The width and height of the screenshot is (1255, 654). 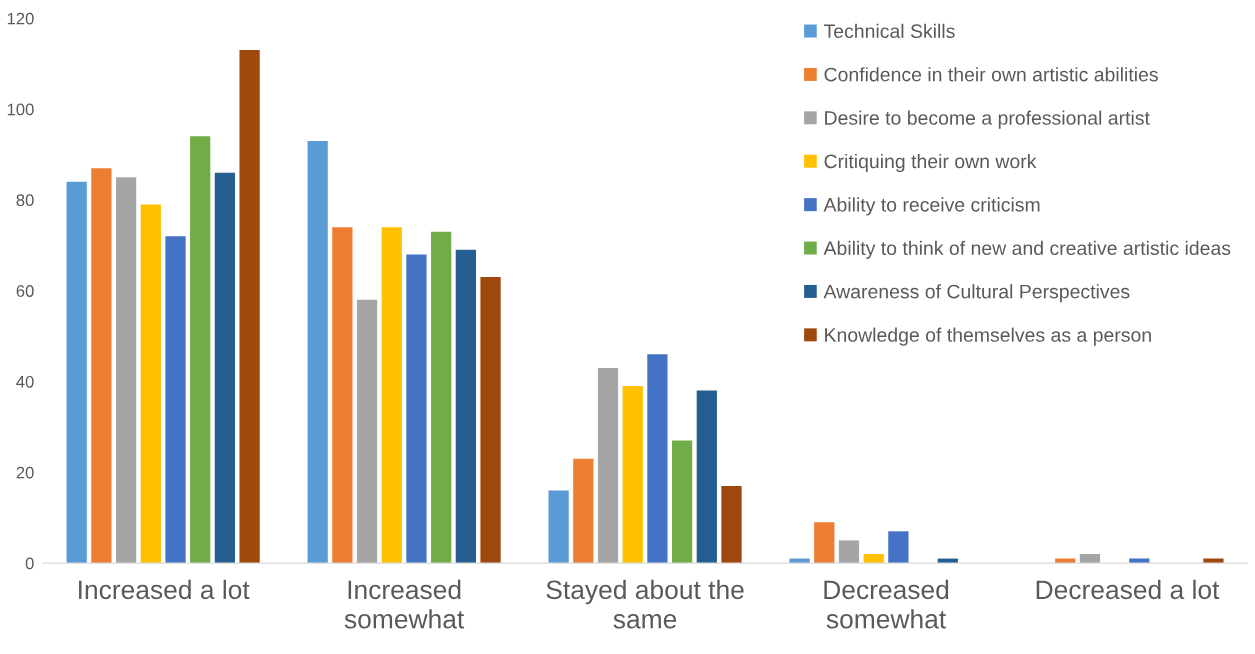 What do you see at coordinates (29, 563) in the screenshot?
I see `y-tick-label: 0` at bounding box center [29, 563].